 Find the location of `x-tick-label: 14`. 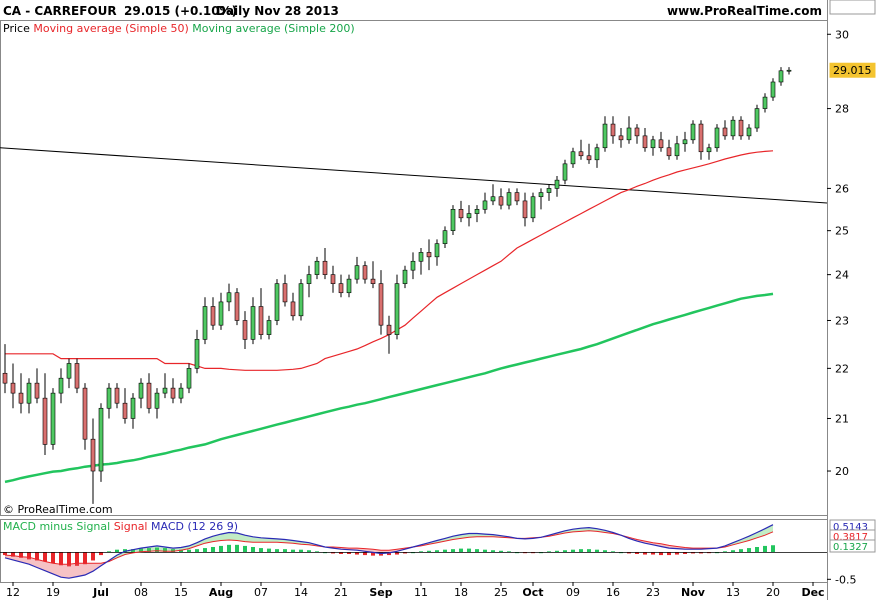

x-tick-label: 14 is located at coordinates (301, 592).